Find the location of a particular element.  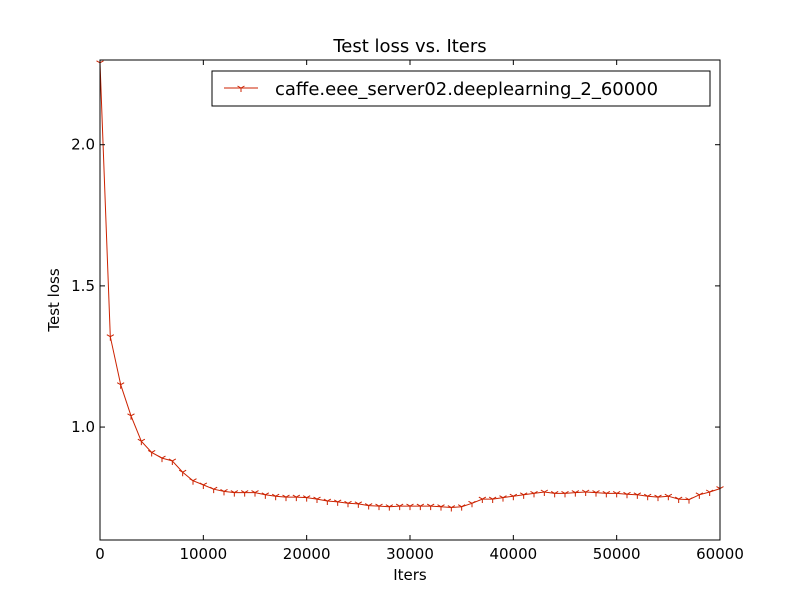

y-tick-label: 1.0 is located at coordinates (83, 427).